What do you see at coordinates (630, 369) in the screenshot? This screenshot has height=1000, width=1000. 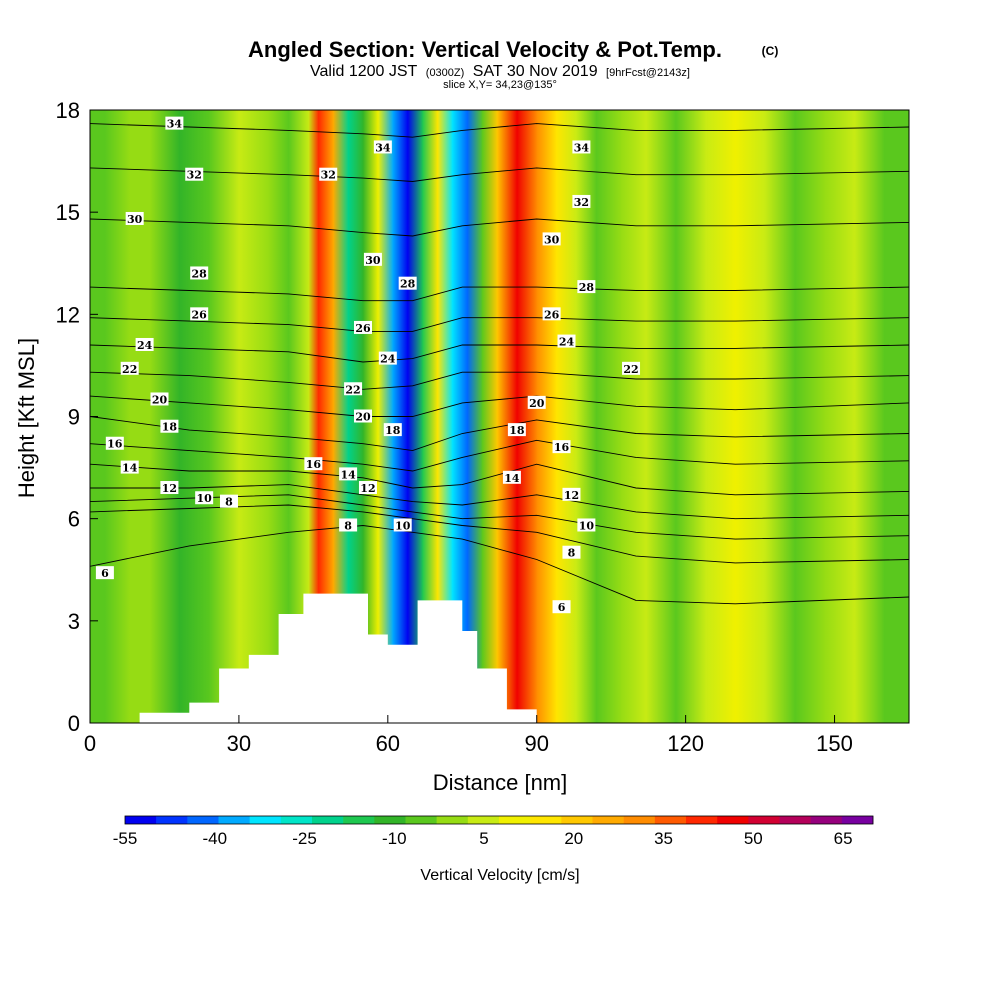 I see `contour-label-text: 22` at bounding box center [630, 369].